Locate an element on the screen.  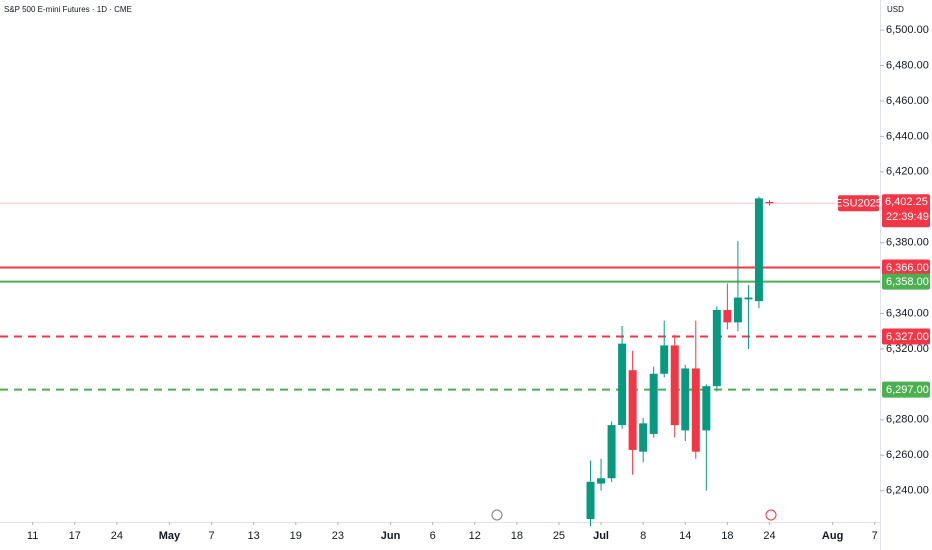
y-tick-label: 6,460.00 is located at coordinates (907, 101).